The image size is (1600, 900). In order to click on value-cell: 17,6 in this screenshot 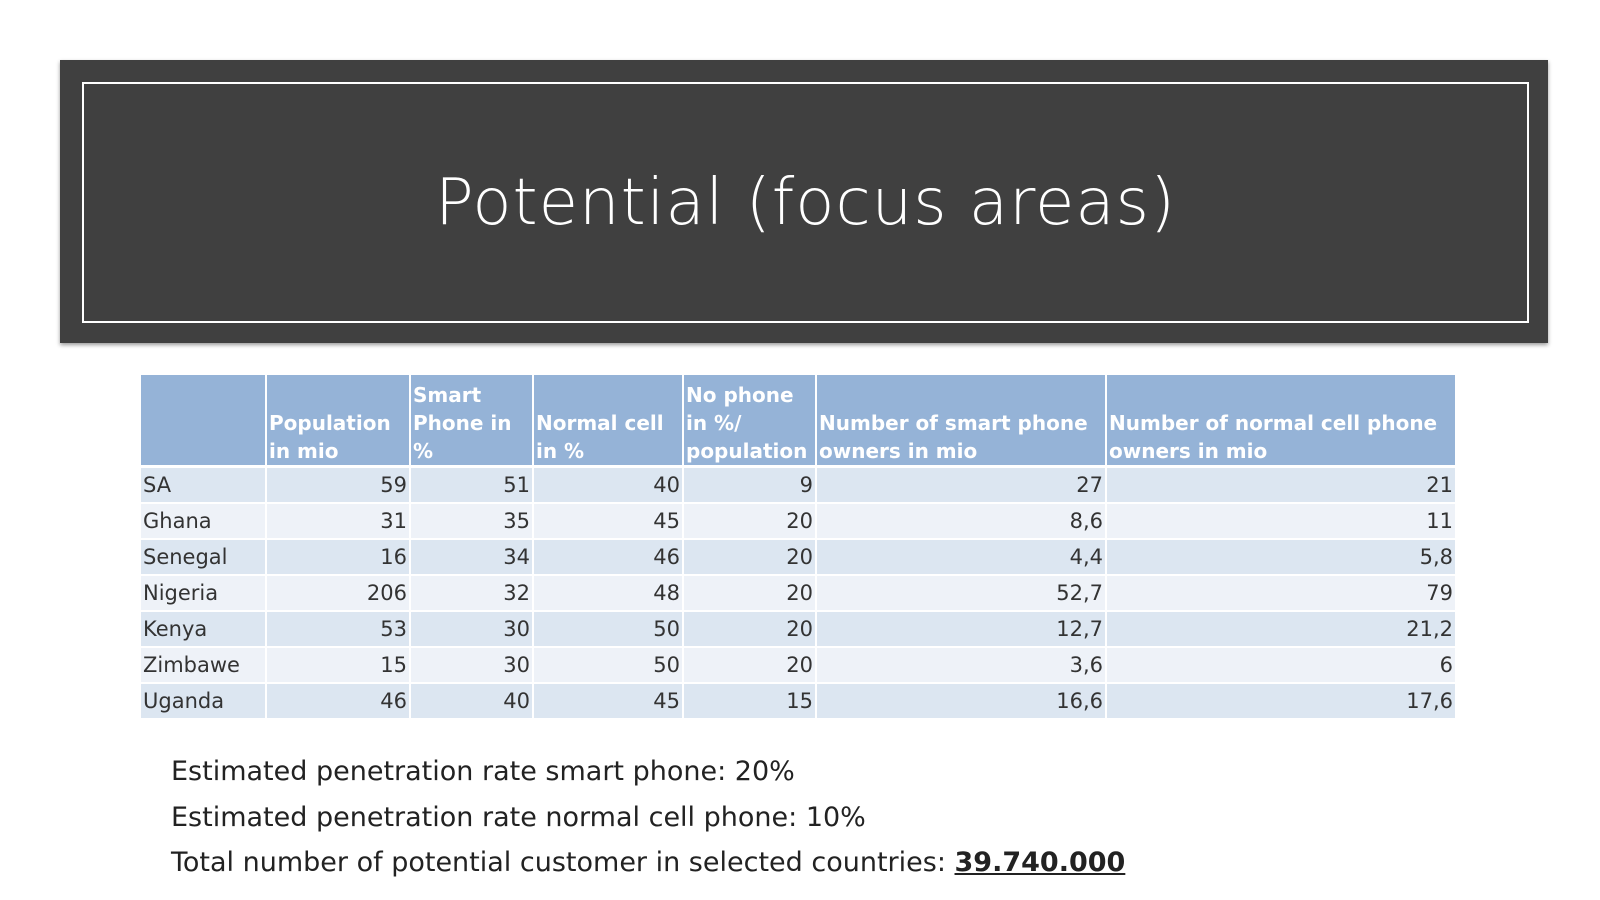, I will do `click(1281, 701)`.